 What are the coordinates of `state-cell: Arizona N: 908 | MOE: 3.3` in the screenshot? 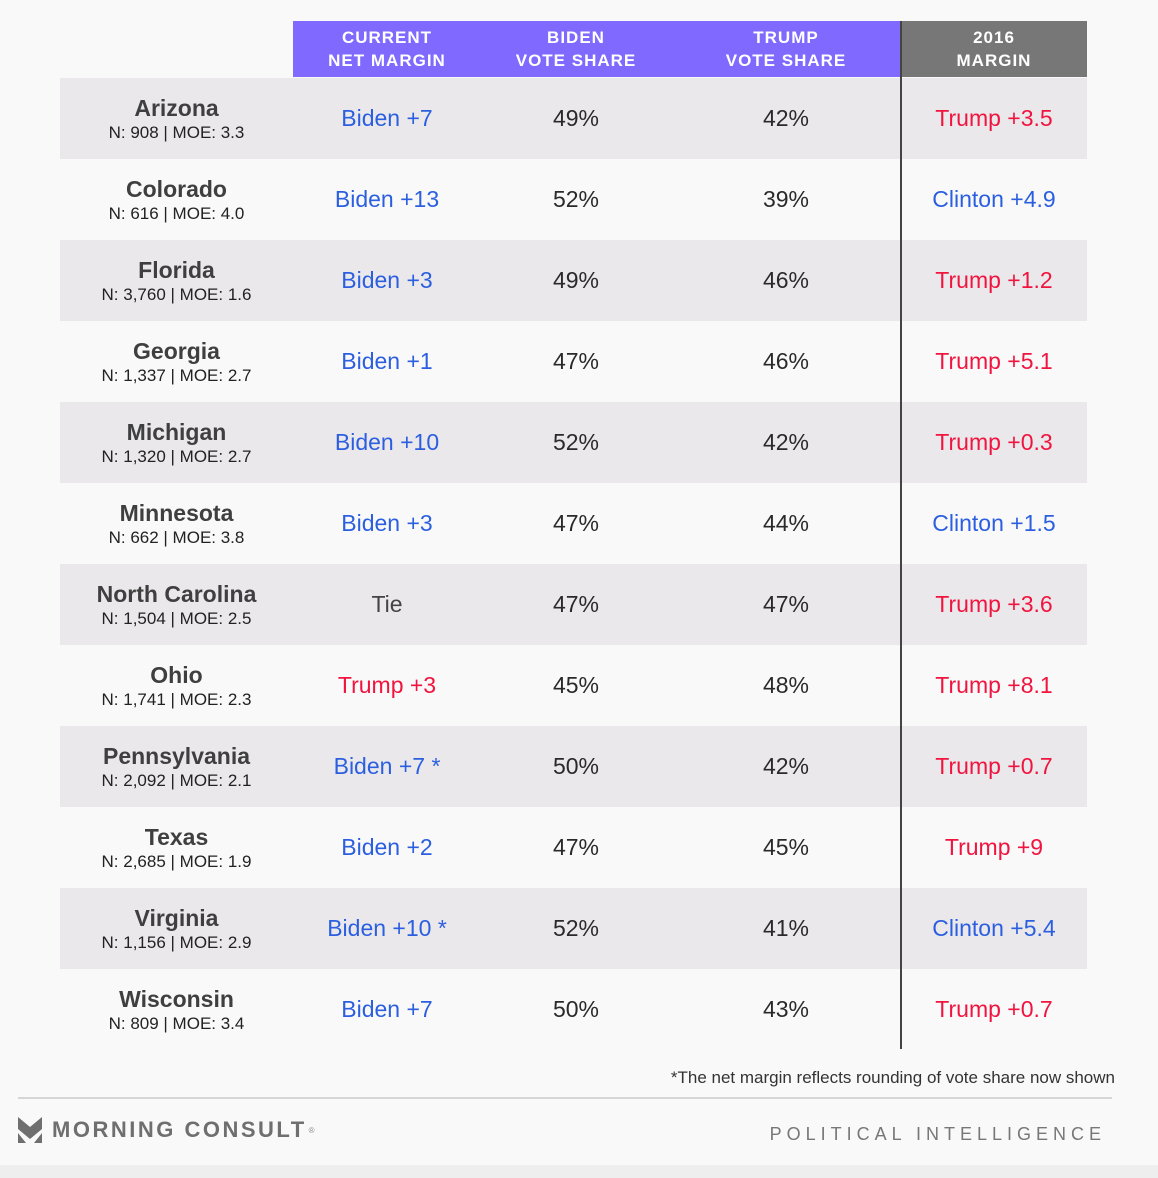 It's located at (176, 119).